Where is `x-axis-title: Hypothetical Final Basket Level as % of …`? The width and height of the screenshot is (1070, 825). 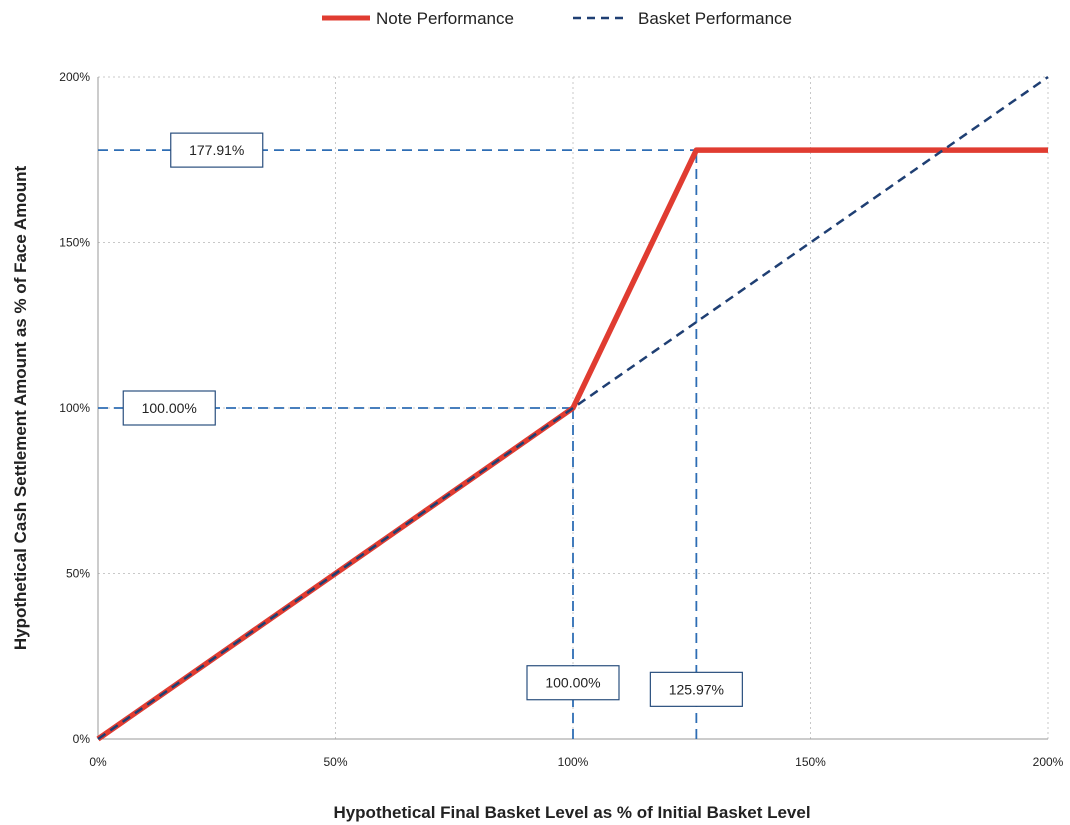
x-axis-title: Hypothetical Final Basket Level as % of … is located at coordinates (571, 812).